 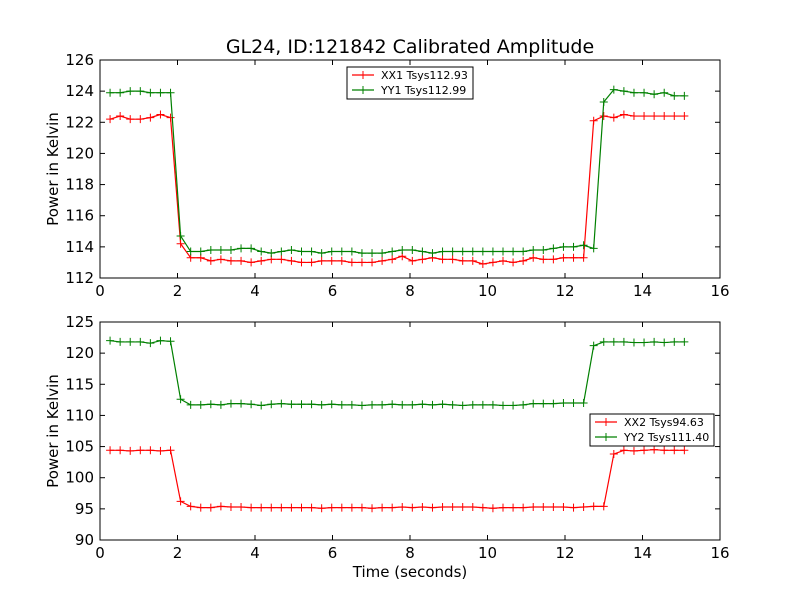 What do you see at coordinates (642, 291) in the screenshot?
I see `x-tick-label: 14` at bounding box center [642, 291].